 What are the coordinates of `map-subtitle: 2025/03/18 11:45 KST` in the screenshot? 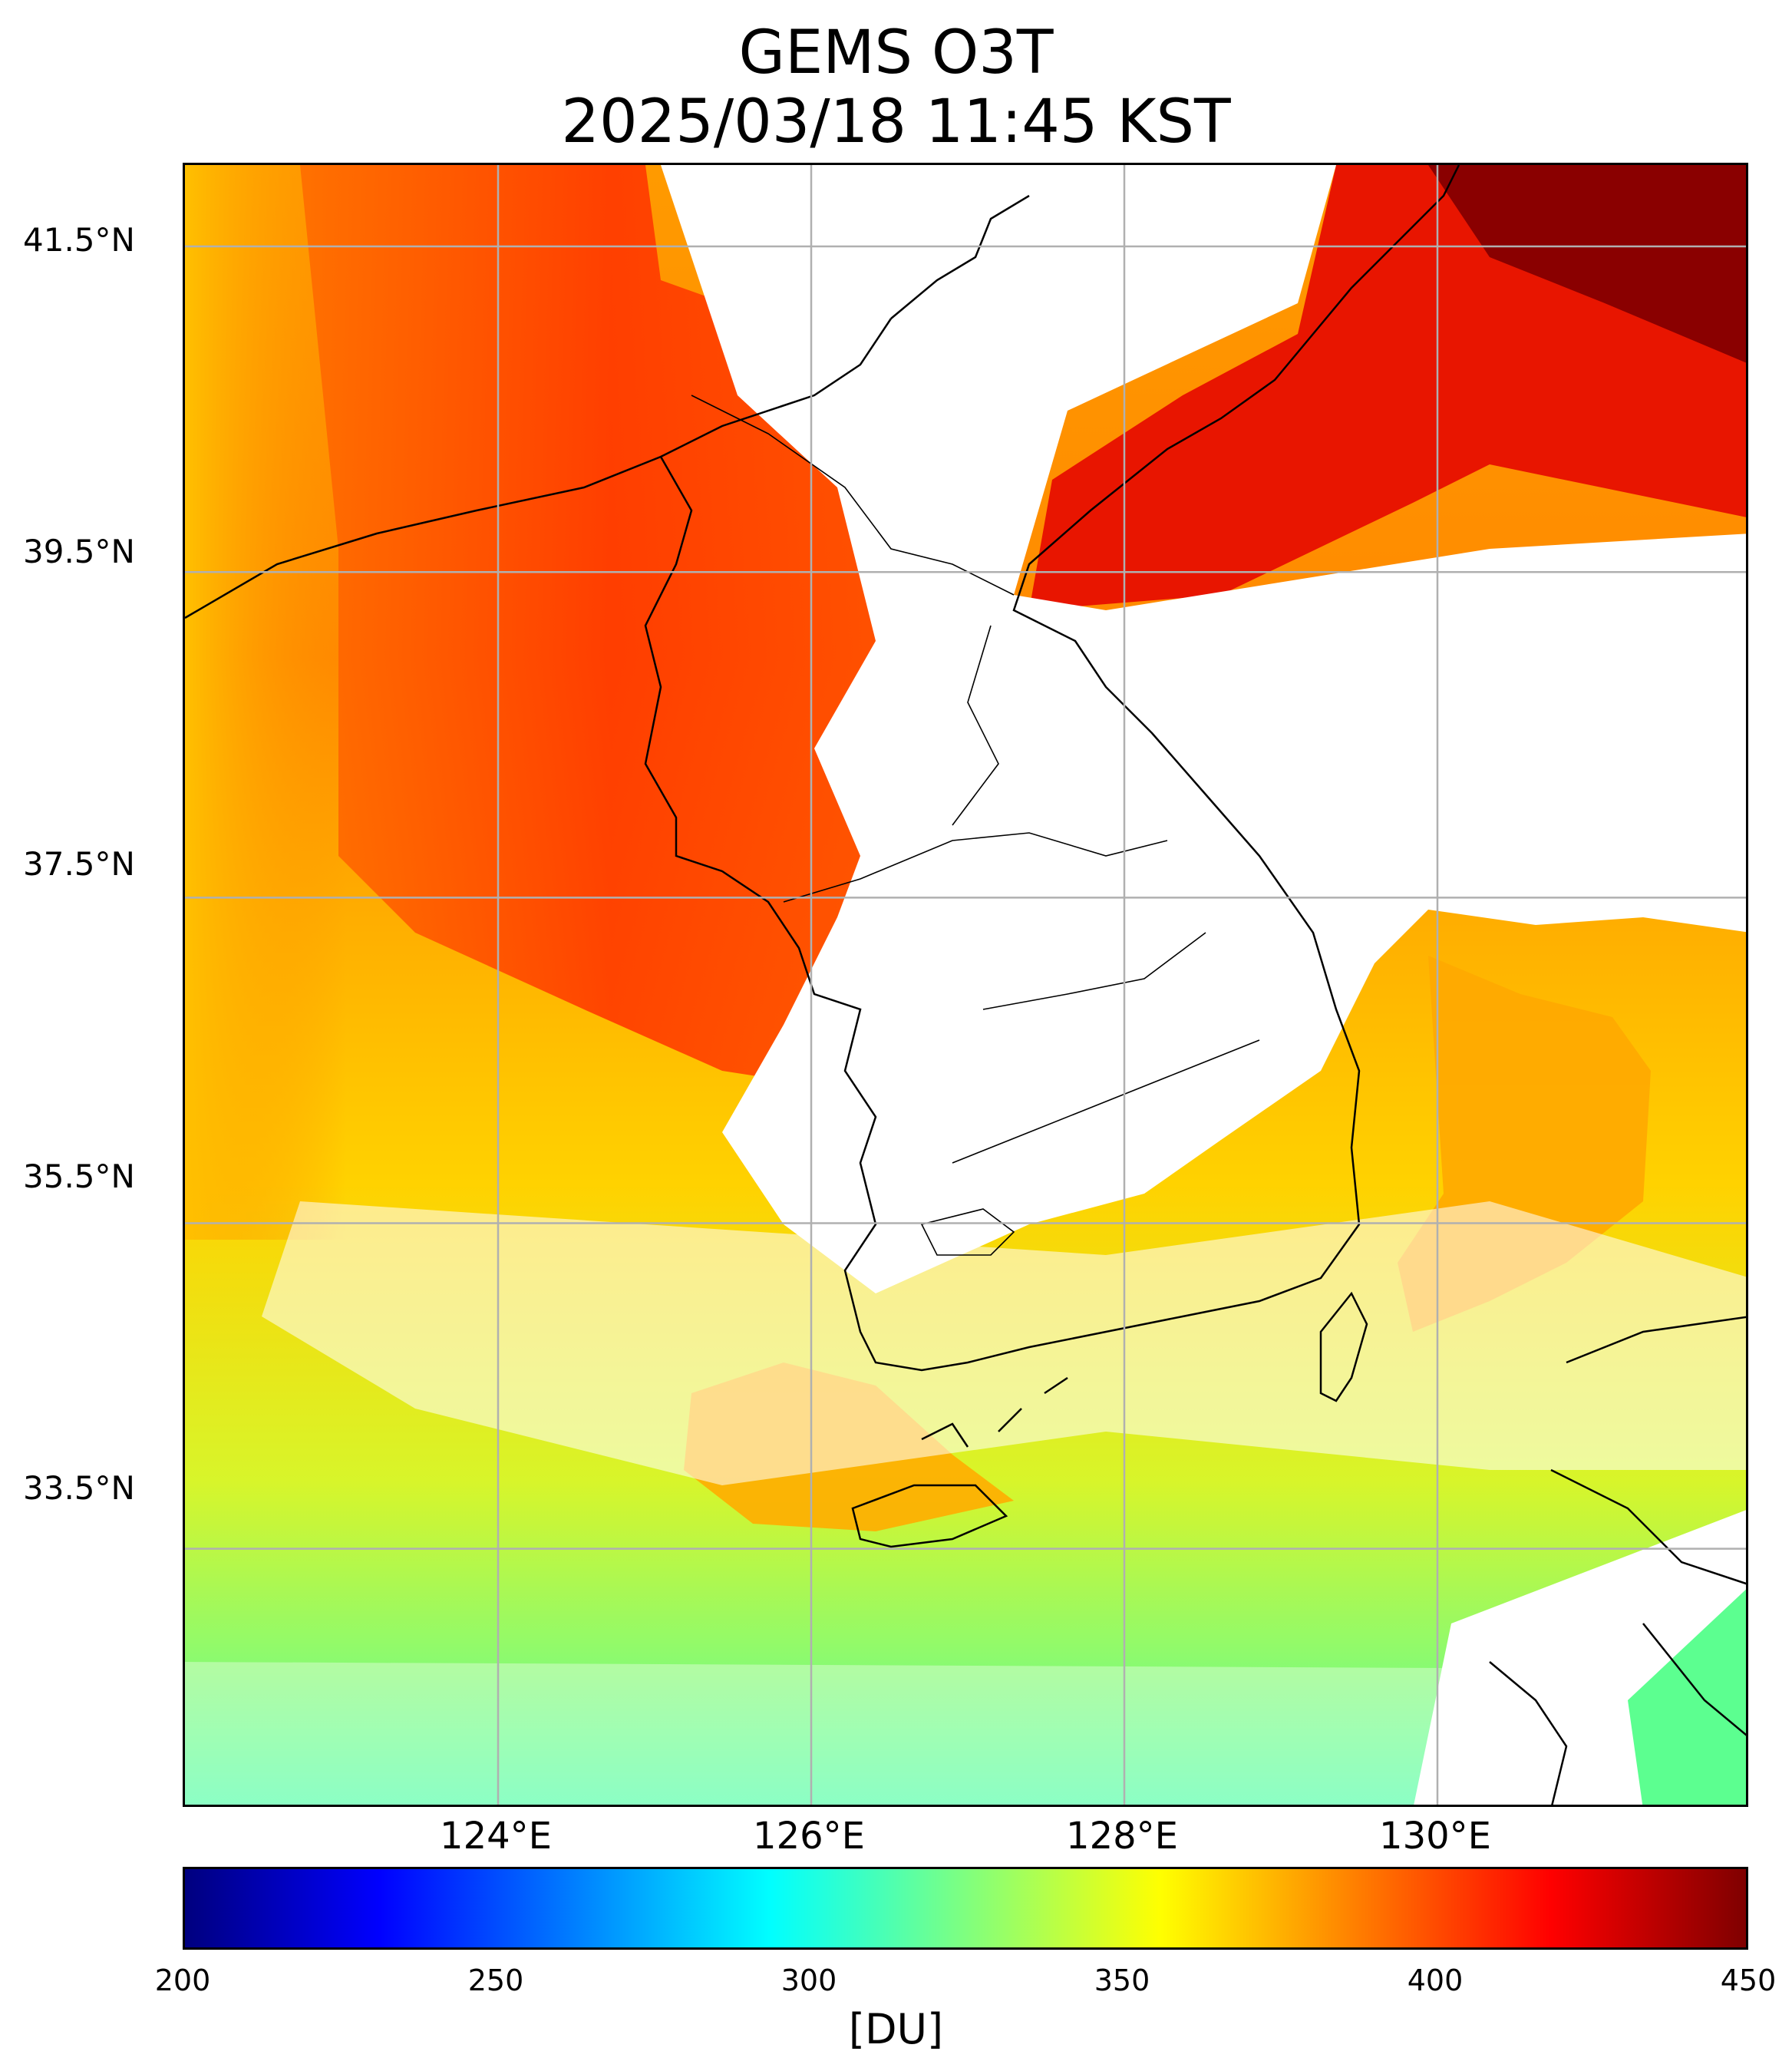 It's located at (896, 122).